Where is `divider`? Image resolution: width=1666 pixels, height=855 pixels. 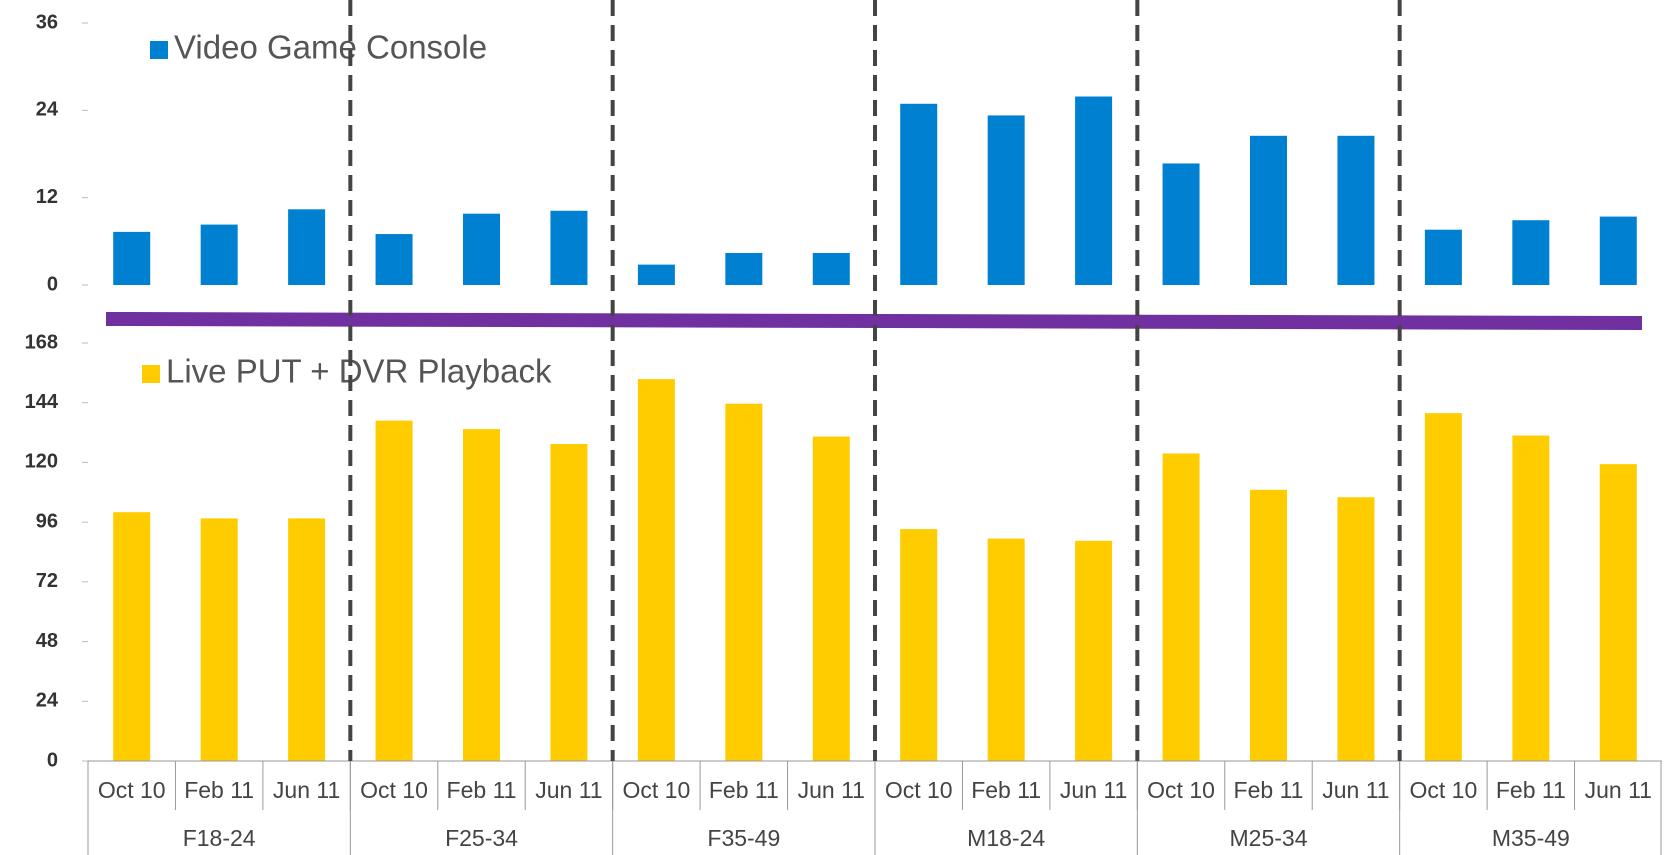 divider is located at coordinates (874, 321).